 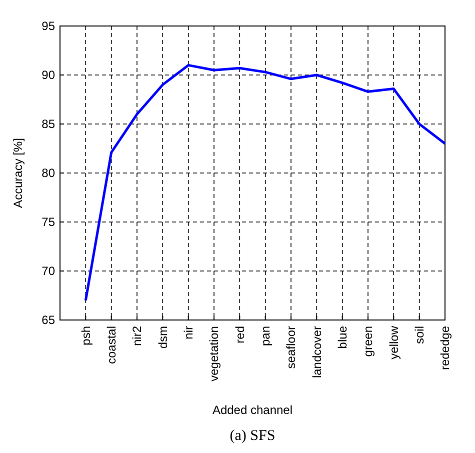 I want to click on x-tick-label: red, so click(x=239, y=335).